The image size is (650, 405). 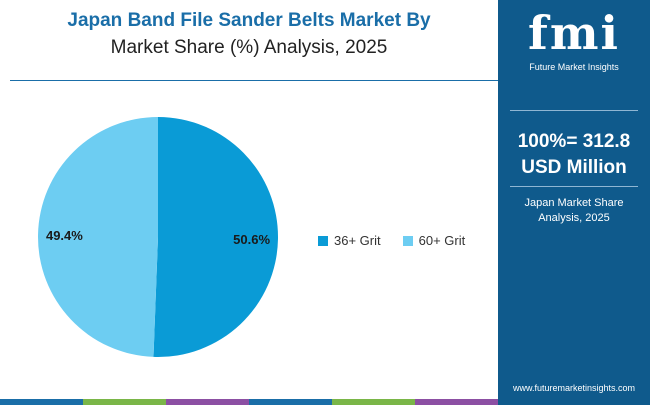 What do you see at coordinates (574, 186) in the screenshot?
I see `sidebar-rule-middle` at bounding box center [574, 186].